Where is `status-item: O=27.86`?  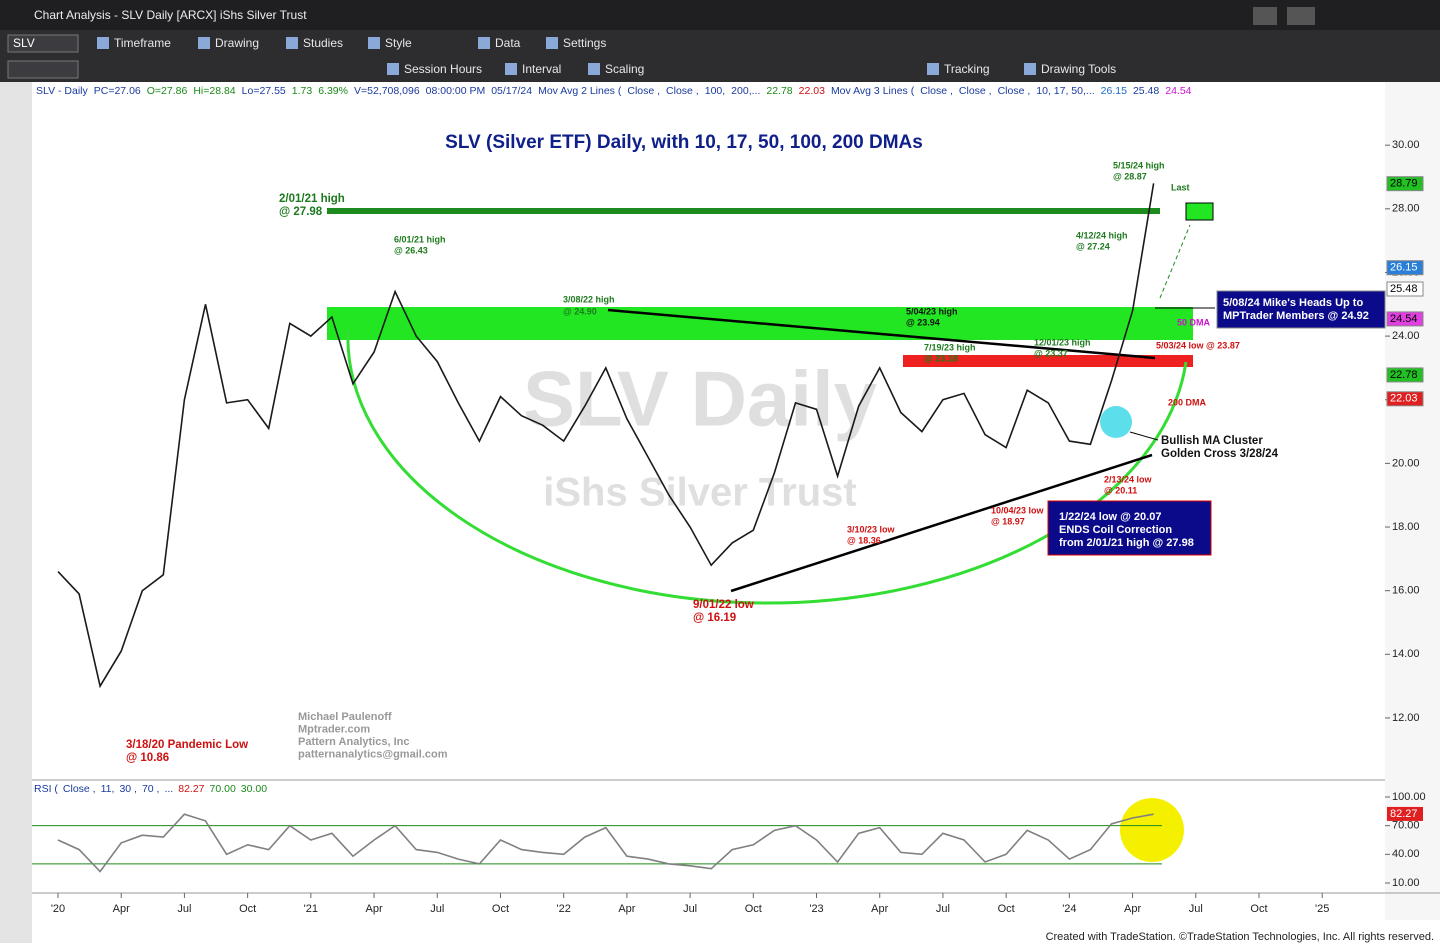
status-item: O=27.86 is located at coordinates (167, 91).